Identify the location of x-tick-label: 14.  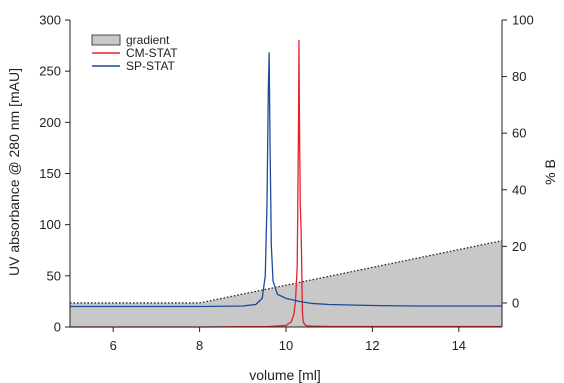
(459, 345).